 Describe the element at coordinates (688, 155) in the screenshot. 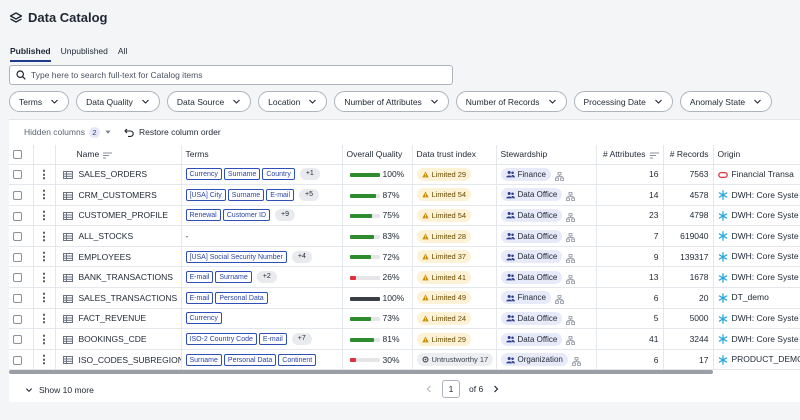

I see `column-header-records: # Records` at that location.